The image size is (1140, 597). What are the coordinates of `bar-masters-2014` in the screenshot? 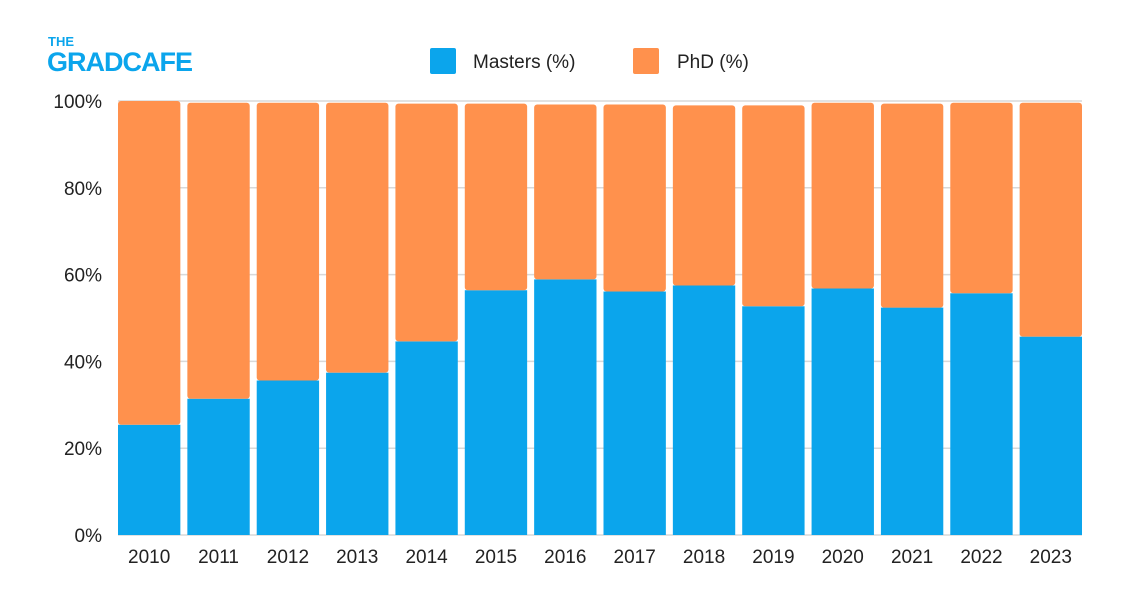 It's located at (426, 438).